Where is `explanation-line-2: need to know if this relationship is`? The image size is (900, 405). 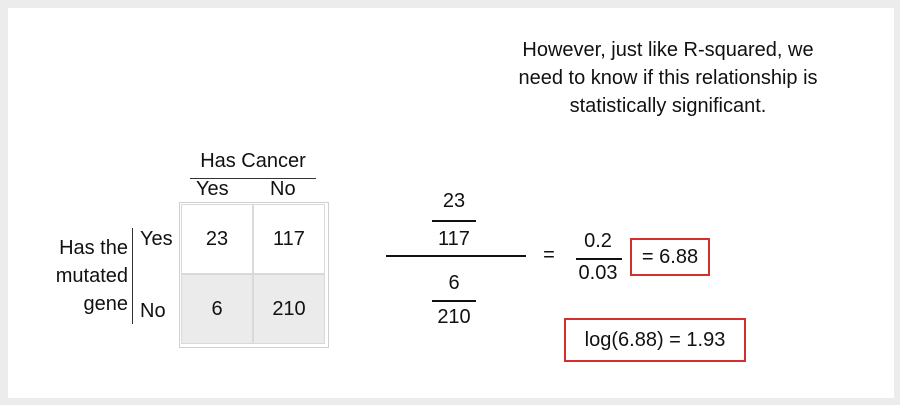
explanation-line-2: need to know if this relationship is is located at coordinates (668, 78).